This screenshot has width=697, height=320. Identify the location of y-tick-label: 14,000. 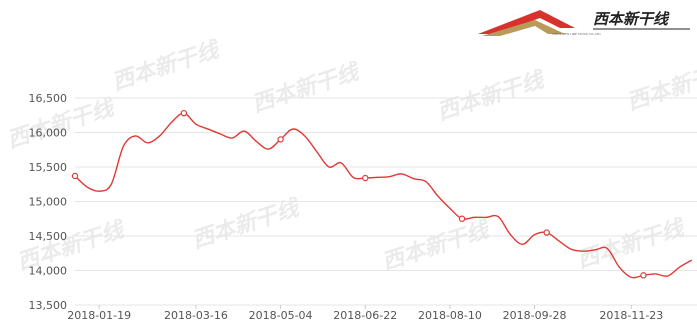
(48, 271).